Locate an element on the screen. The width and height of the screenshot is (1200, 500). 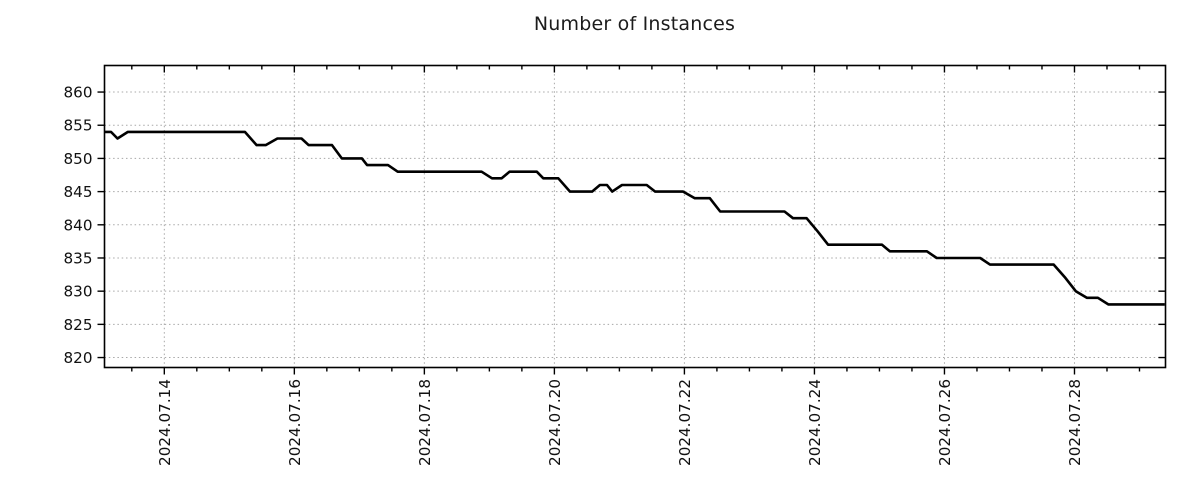
x-tick-label: 2024.07.20 is located at coordinates (555, 422).